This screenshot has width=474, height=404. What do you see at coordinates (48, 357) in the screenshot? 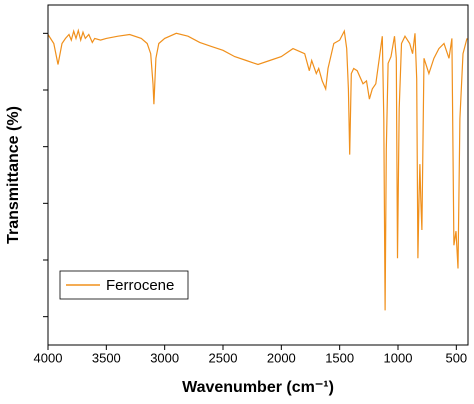
I see `x-tick-label: 4000` at bounding box center [48, 357].